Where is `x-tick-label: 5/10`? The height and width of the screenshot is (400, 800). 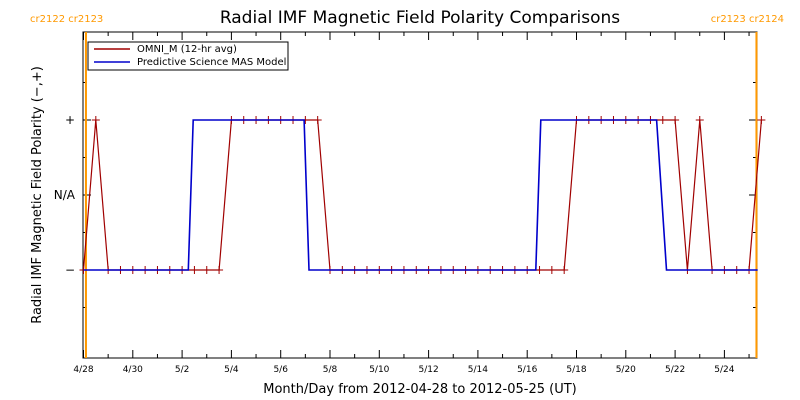 x-tick-label: 5/10 is located at coordinates (379, 370).